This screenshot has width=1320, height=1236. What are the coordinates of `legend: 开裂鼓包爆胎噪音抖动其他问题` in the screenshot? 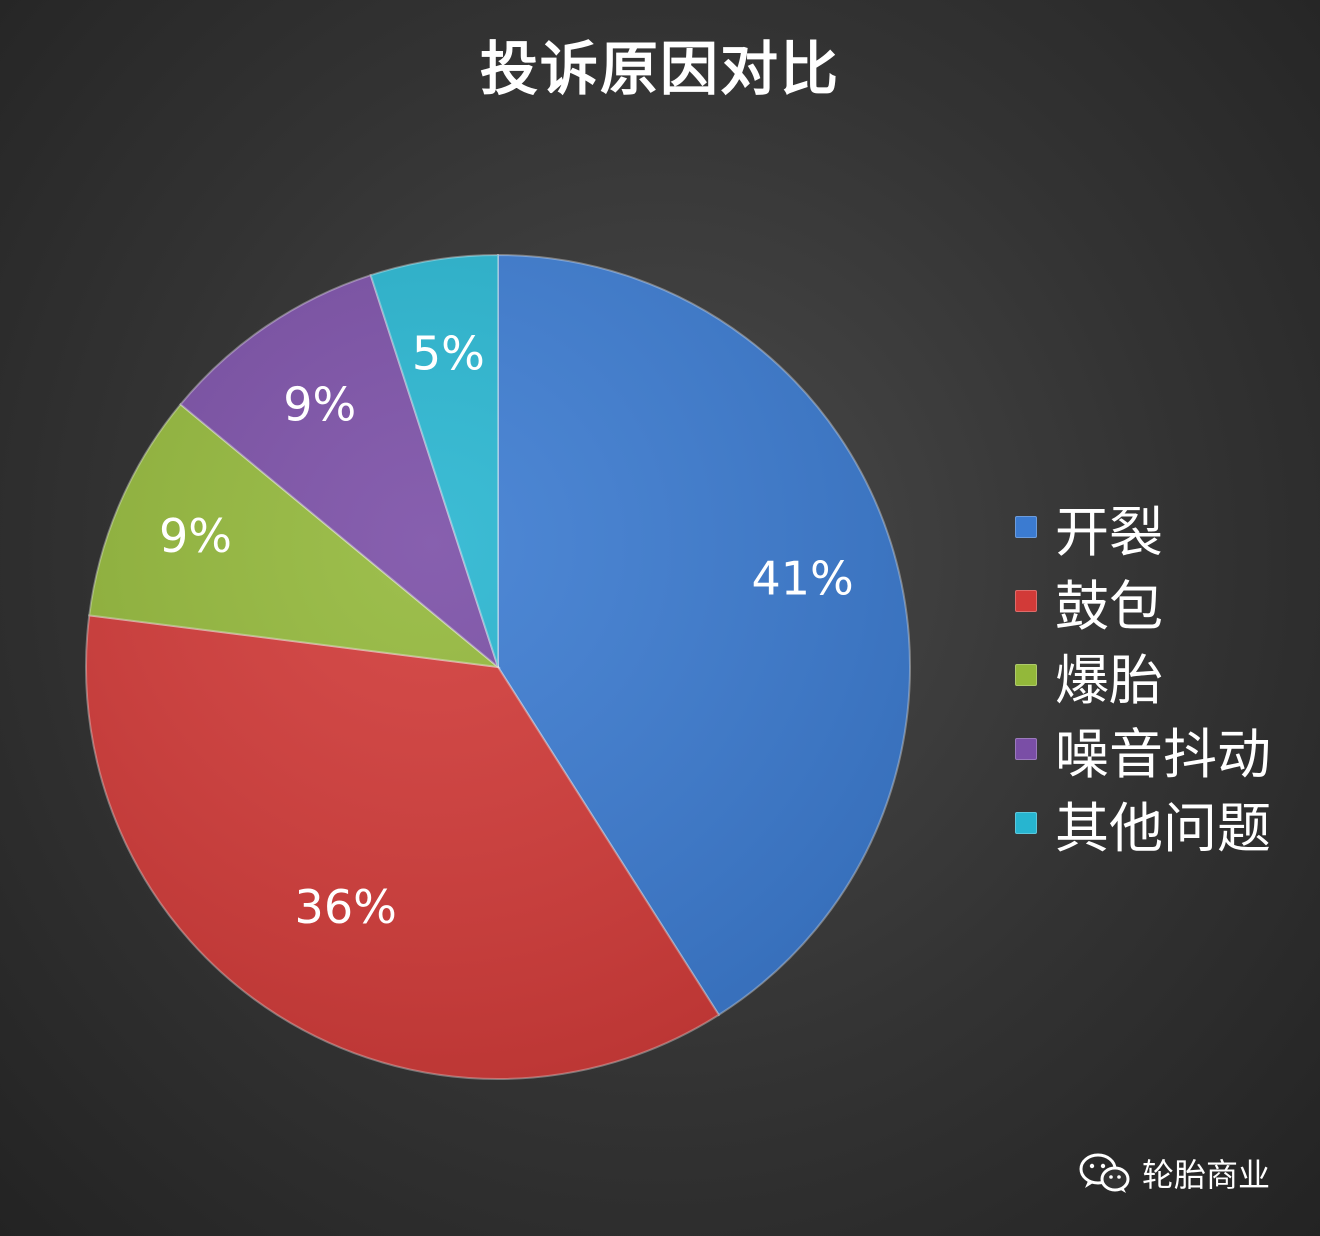 It's located at (1143, 675).